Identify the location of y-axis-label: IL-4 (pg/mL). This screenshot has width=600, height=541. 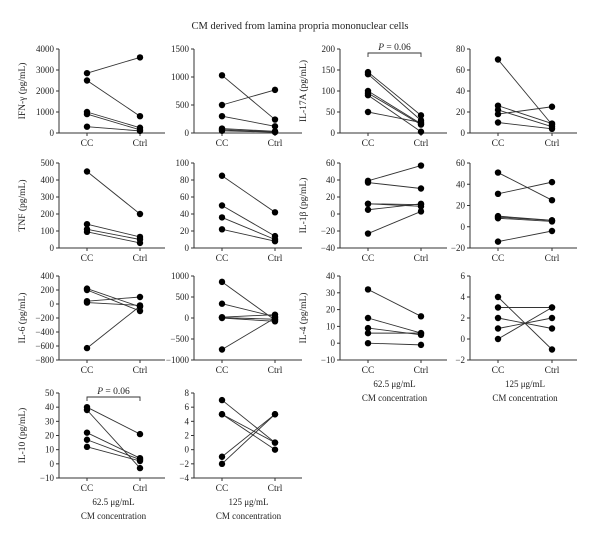
(303, 318).